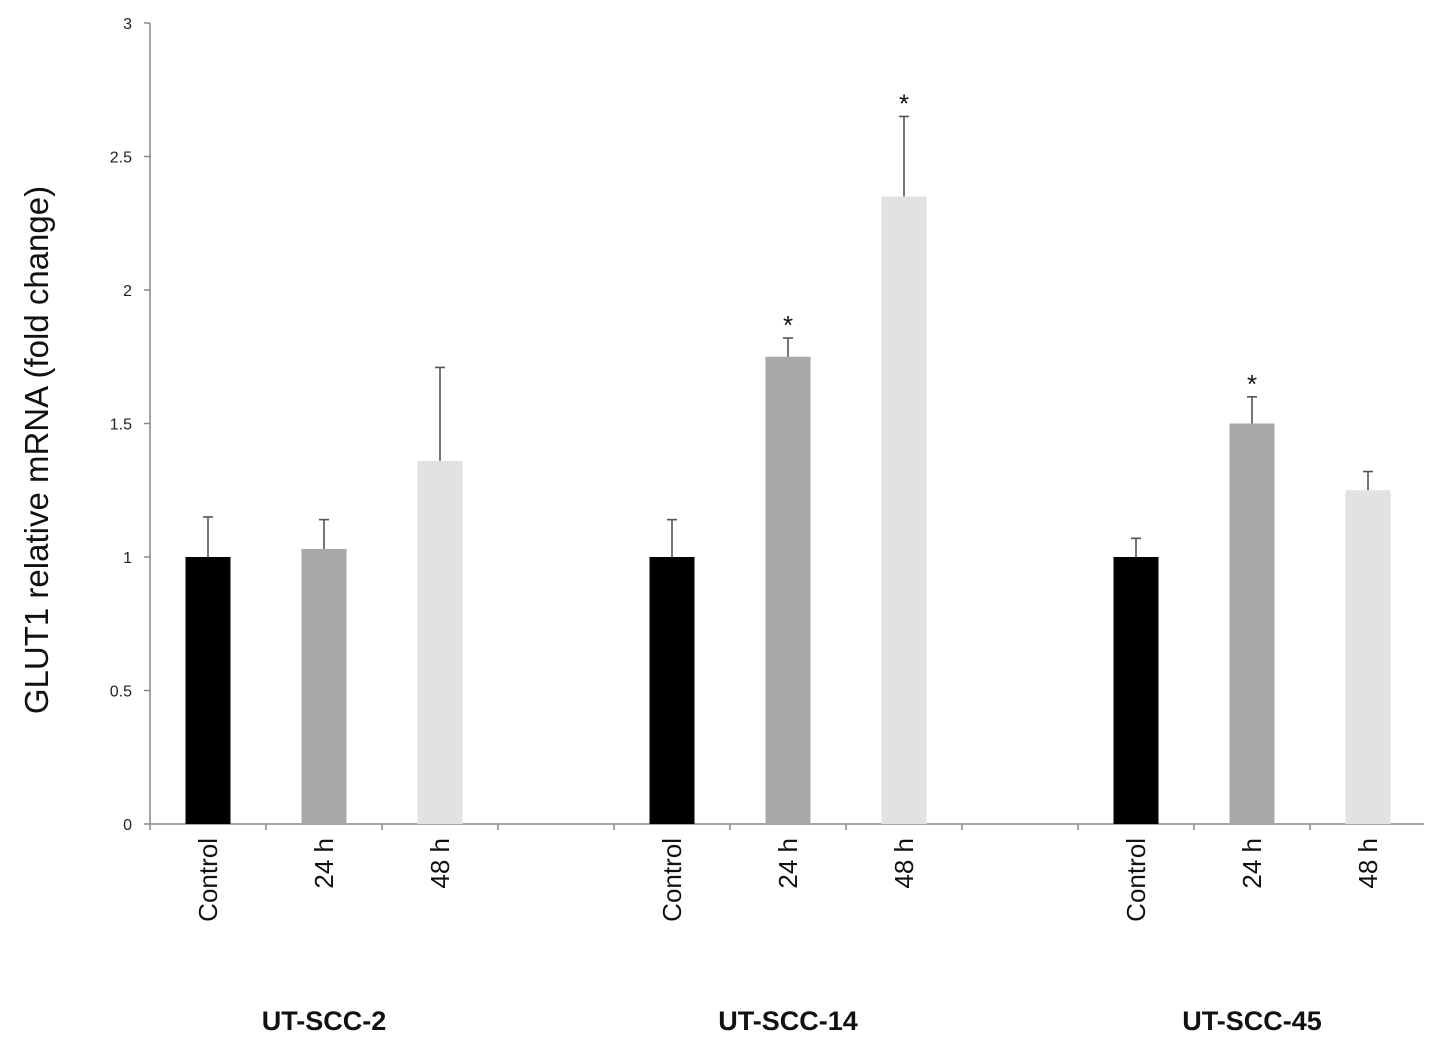 The height and width of the screenshot is (1046, 1441). I want to click on group-label: UT-SCC-2, so click(324, 1021).